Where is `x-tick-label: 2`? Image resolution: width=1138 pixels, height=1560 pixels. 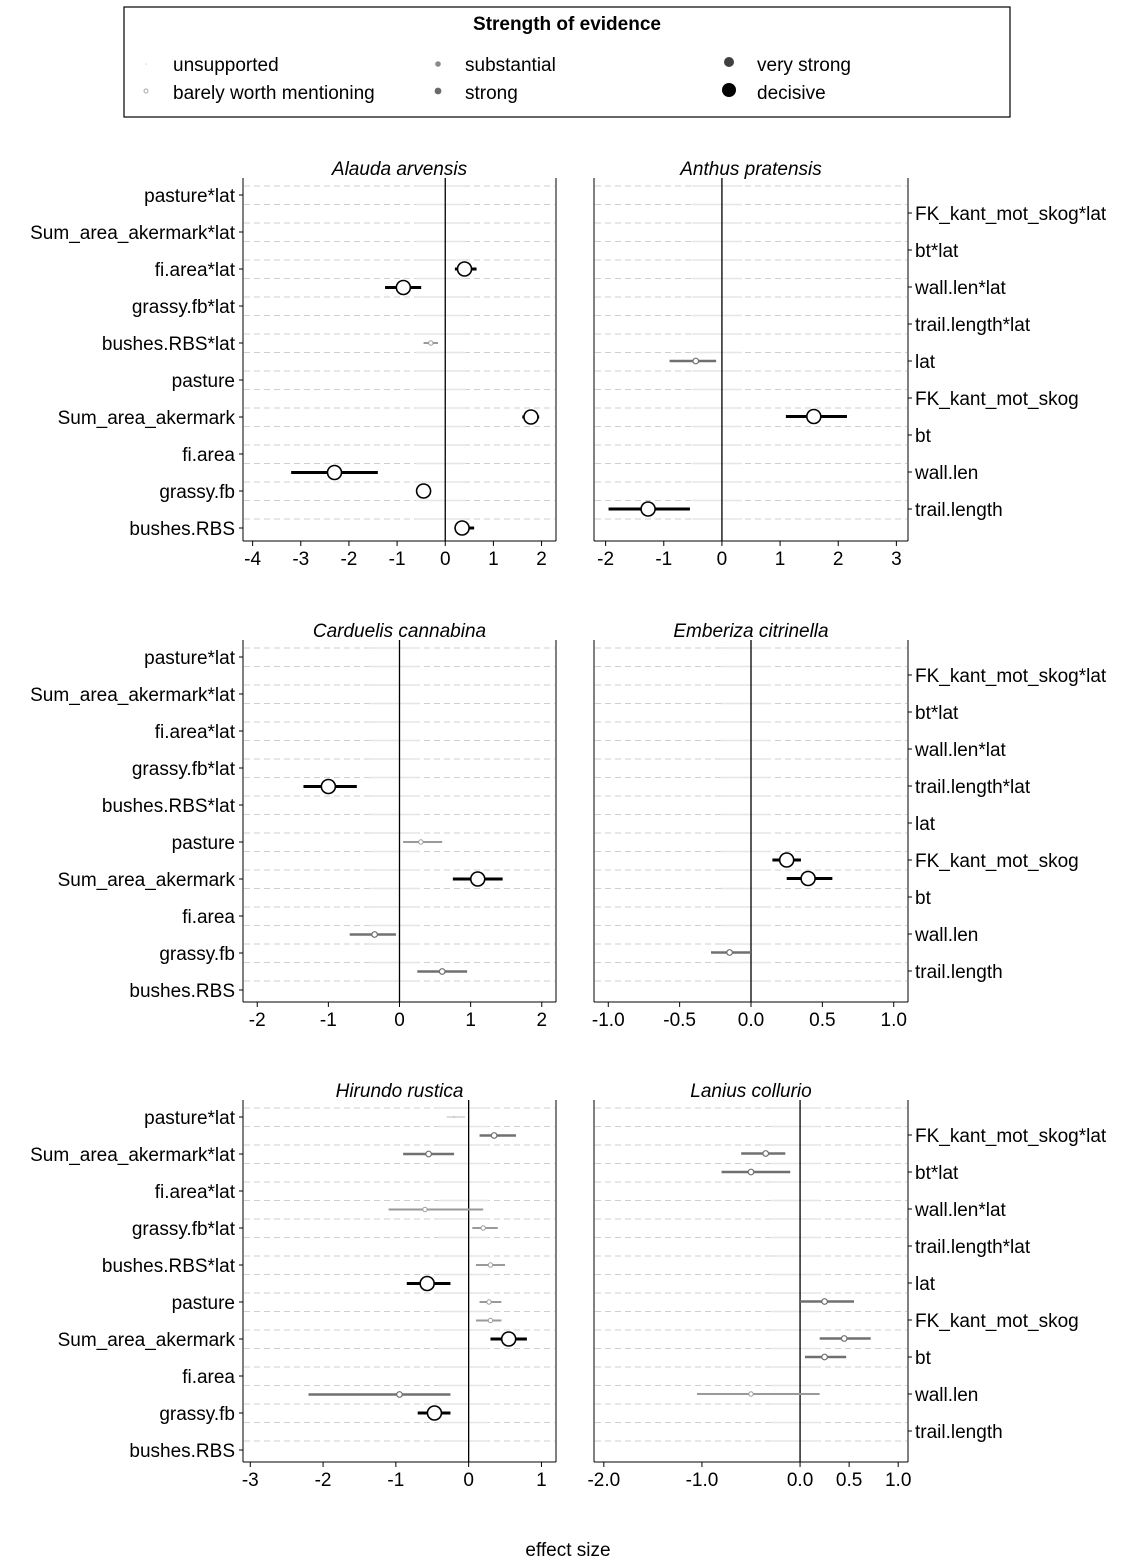 x-tick-label: 2 is located at coordinates (541, 1020).